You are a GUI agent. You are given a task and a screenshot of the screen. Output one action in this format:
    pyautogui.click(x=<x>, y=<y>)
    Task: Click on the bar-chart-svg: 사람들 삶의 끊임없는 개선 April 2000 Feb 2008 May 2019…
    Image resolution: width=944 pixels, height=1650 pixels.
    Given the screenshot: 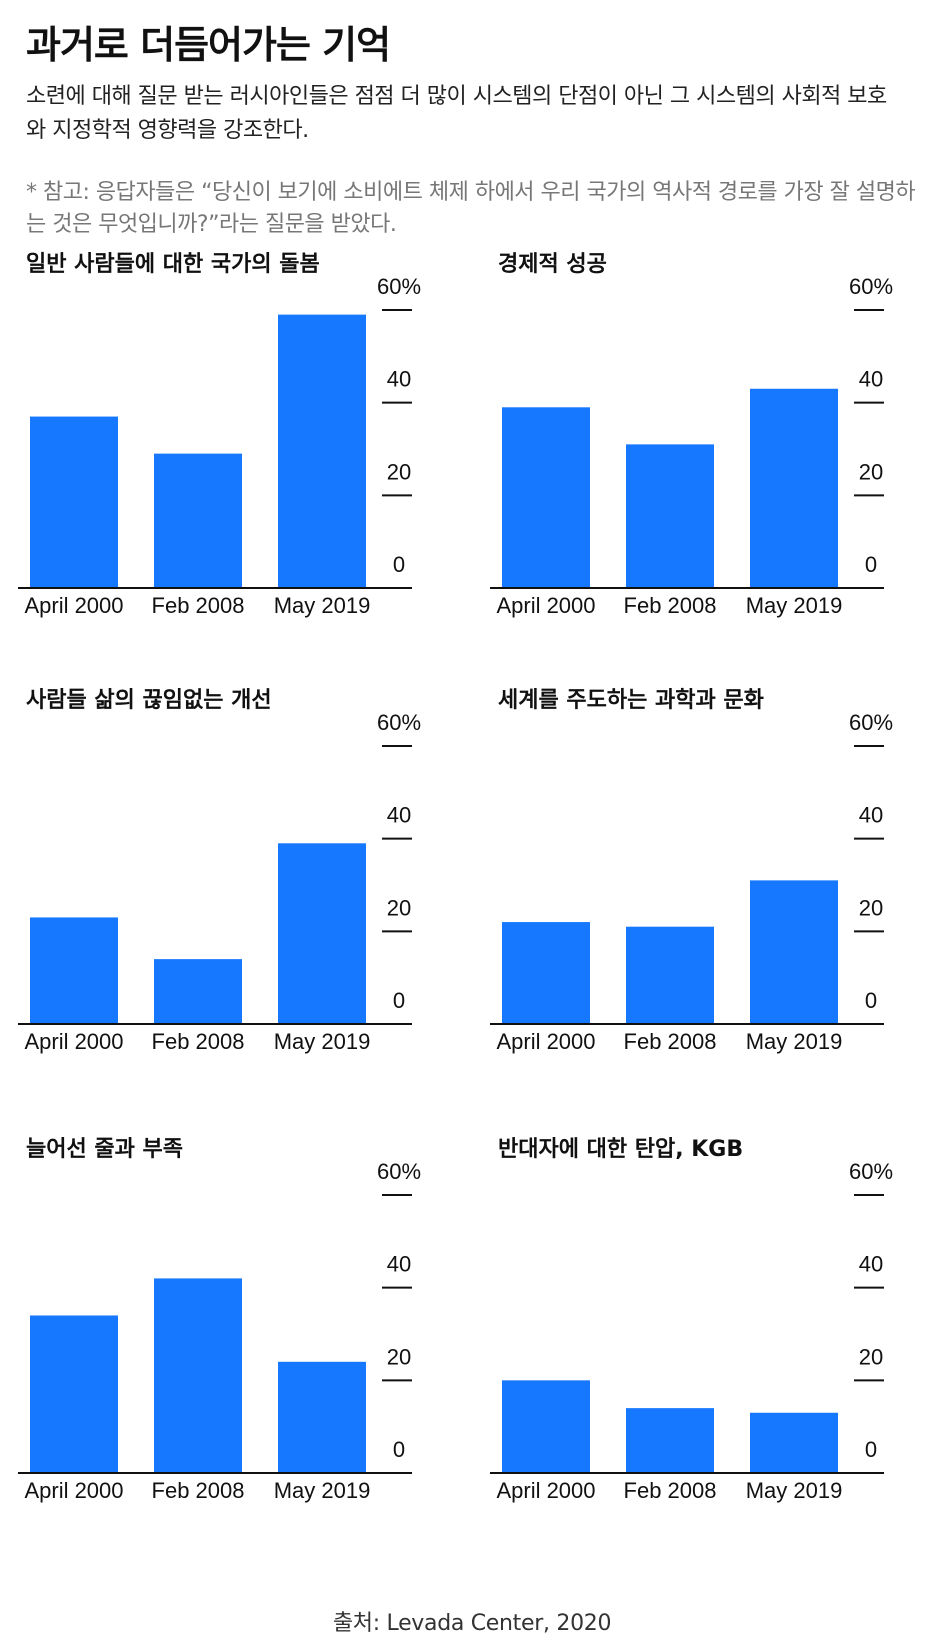 What is the action you would take?
    pyautogui.click(x=219, y=871)
    